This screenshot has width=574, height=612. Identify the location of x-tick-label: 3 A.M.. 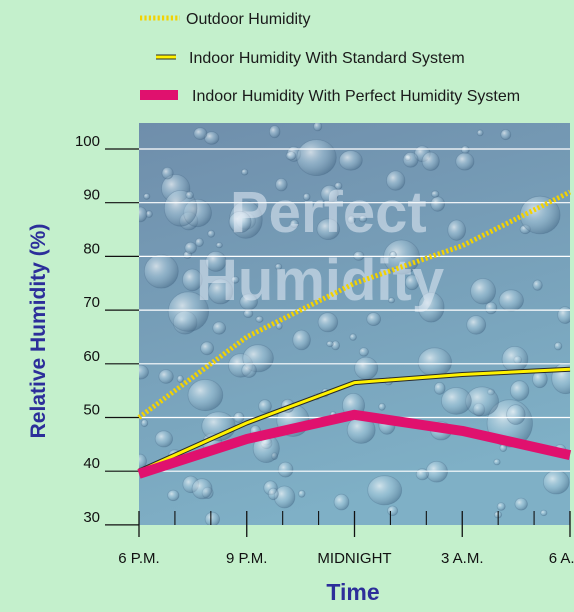
(462, 558).